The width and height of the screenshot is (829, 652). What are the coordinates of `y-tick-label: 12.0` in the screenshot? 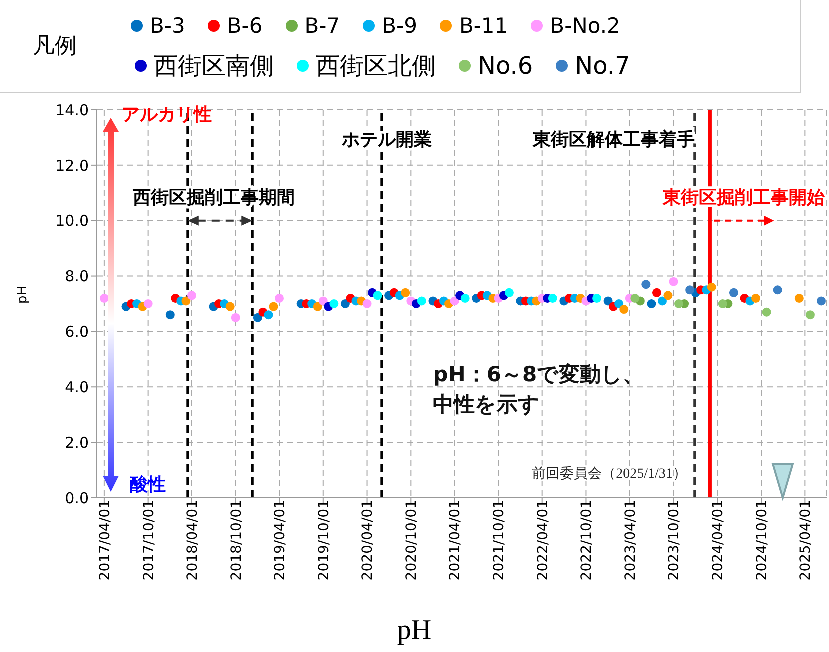 It's located at (72, 165).